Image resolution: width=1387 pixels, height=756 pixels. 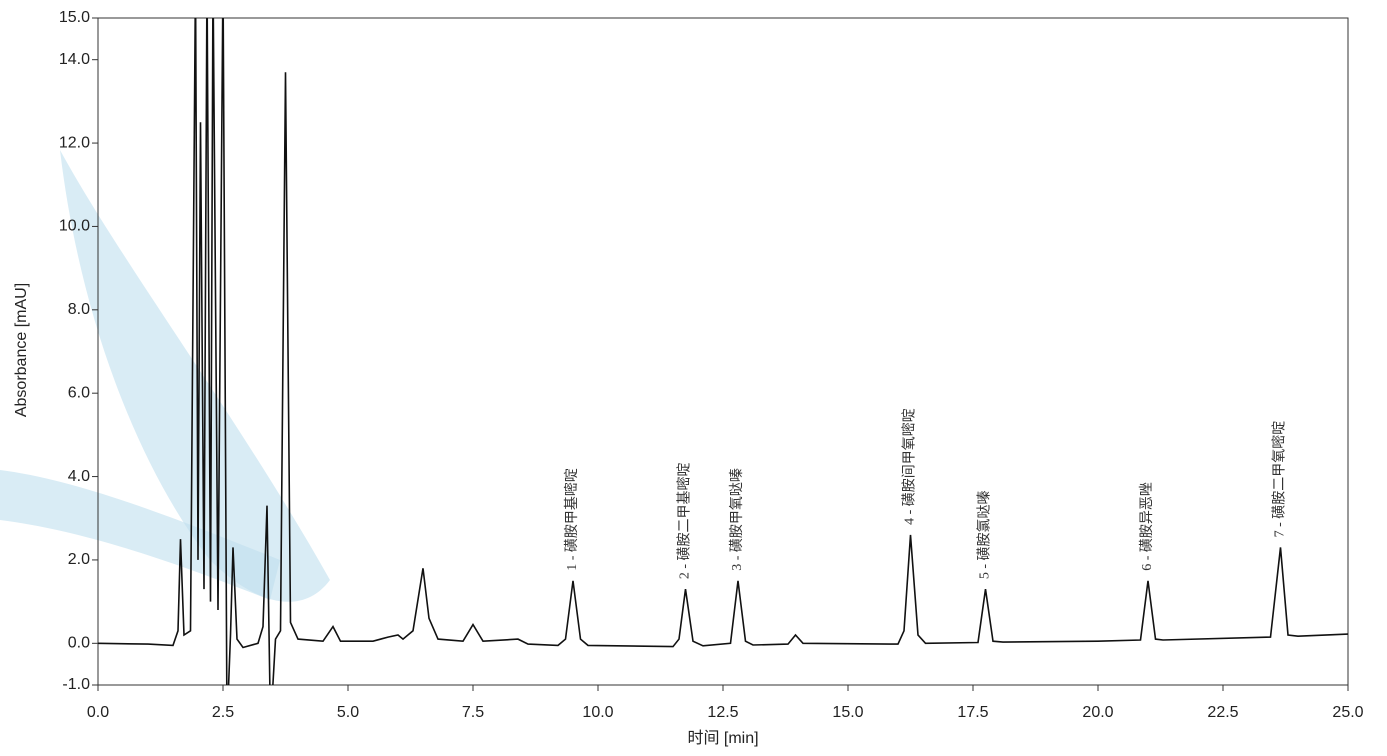 What do you see at coordinates (74, 226) in the screenshot?
I see `y-tick-label: 10.0` at bounding box center [74, 226].